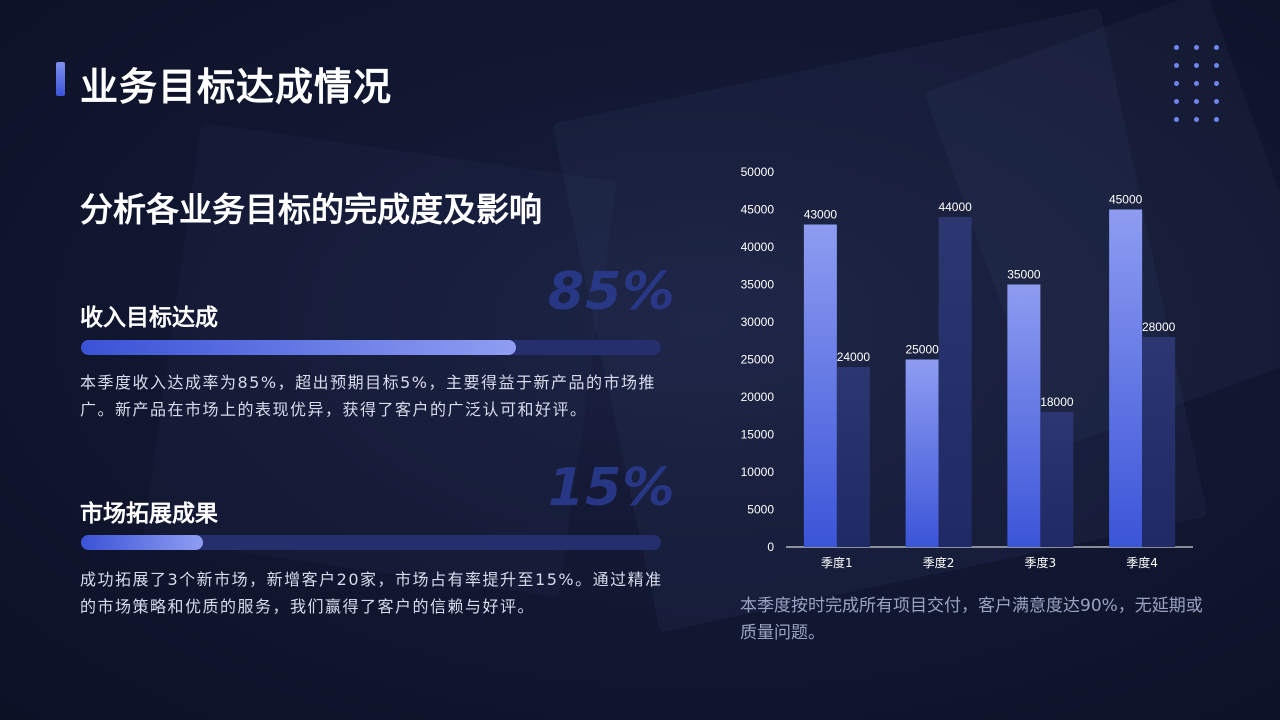  What do you see at coordinates (758, 285) in the screenshot?
I see `y-tick-label: 35000` at bounding box center [758, 285].